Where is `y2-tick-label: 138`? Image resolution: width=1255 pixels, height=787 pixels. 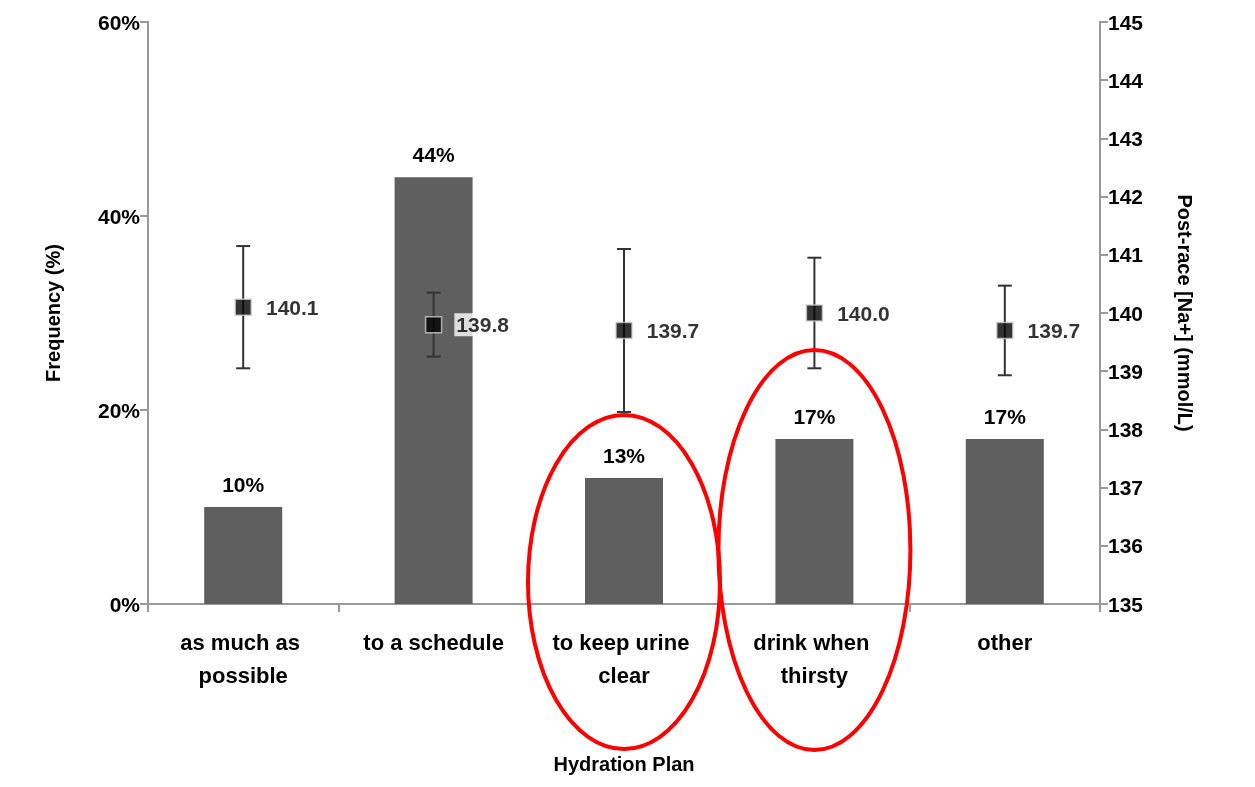 y2-tick-label: 138 is located at coordinates (1126, 429).